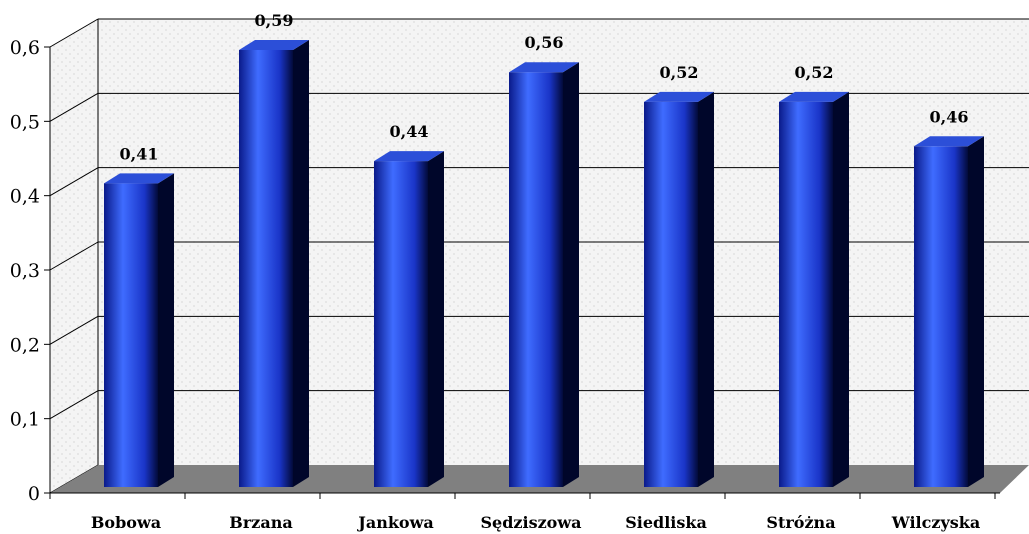 Image resolution: width=1029 pixels, height=534 pixels. Describe the element at coordinates (531, 522) in the screenshot. I see `category-label: Sędziszowa` at that location.